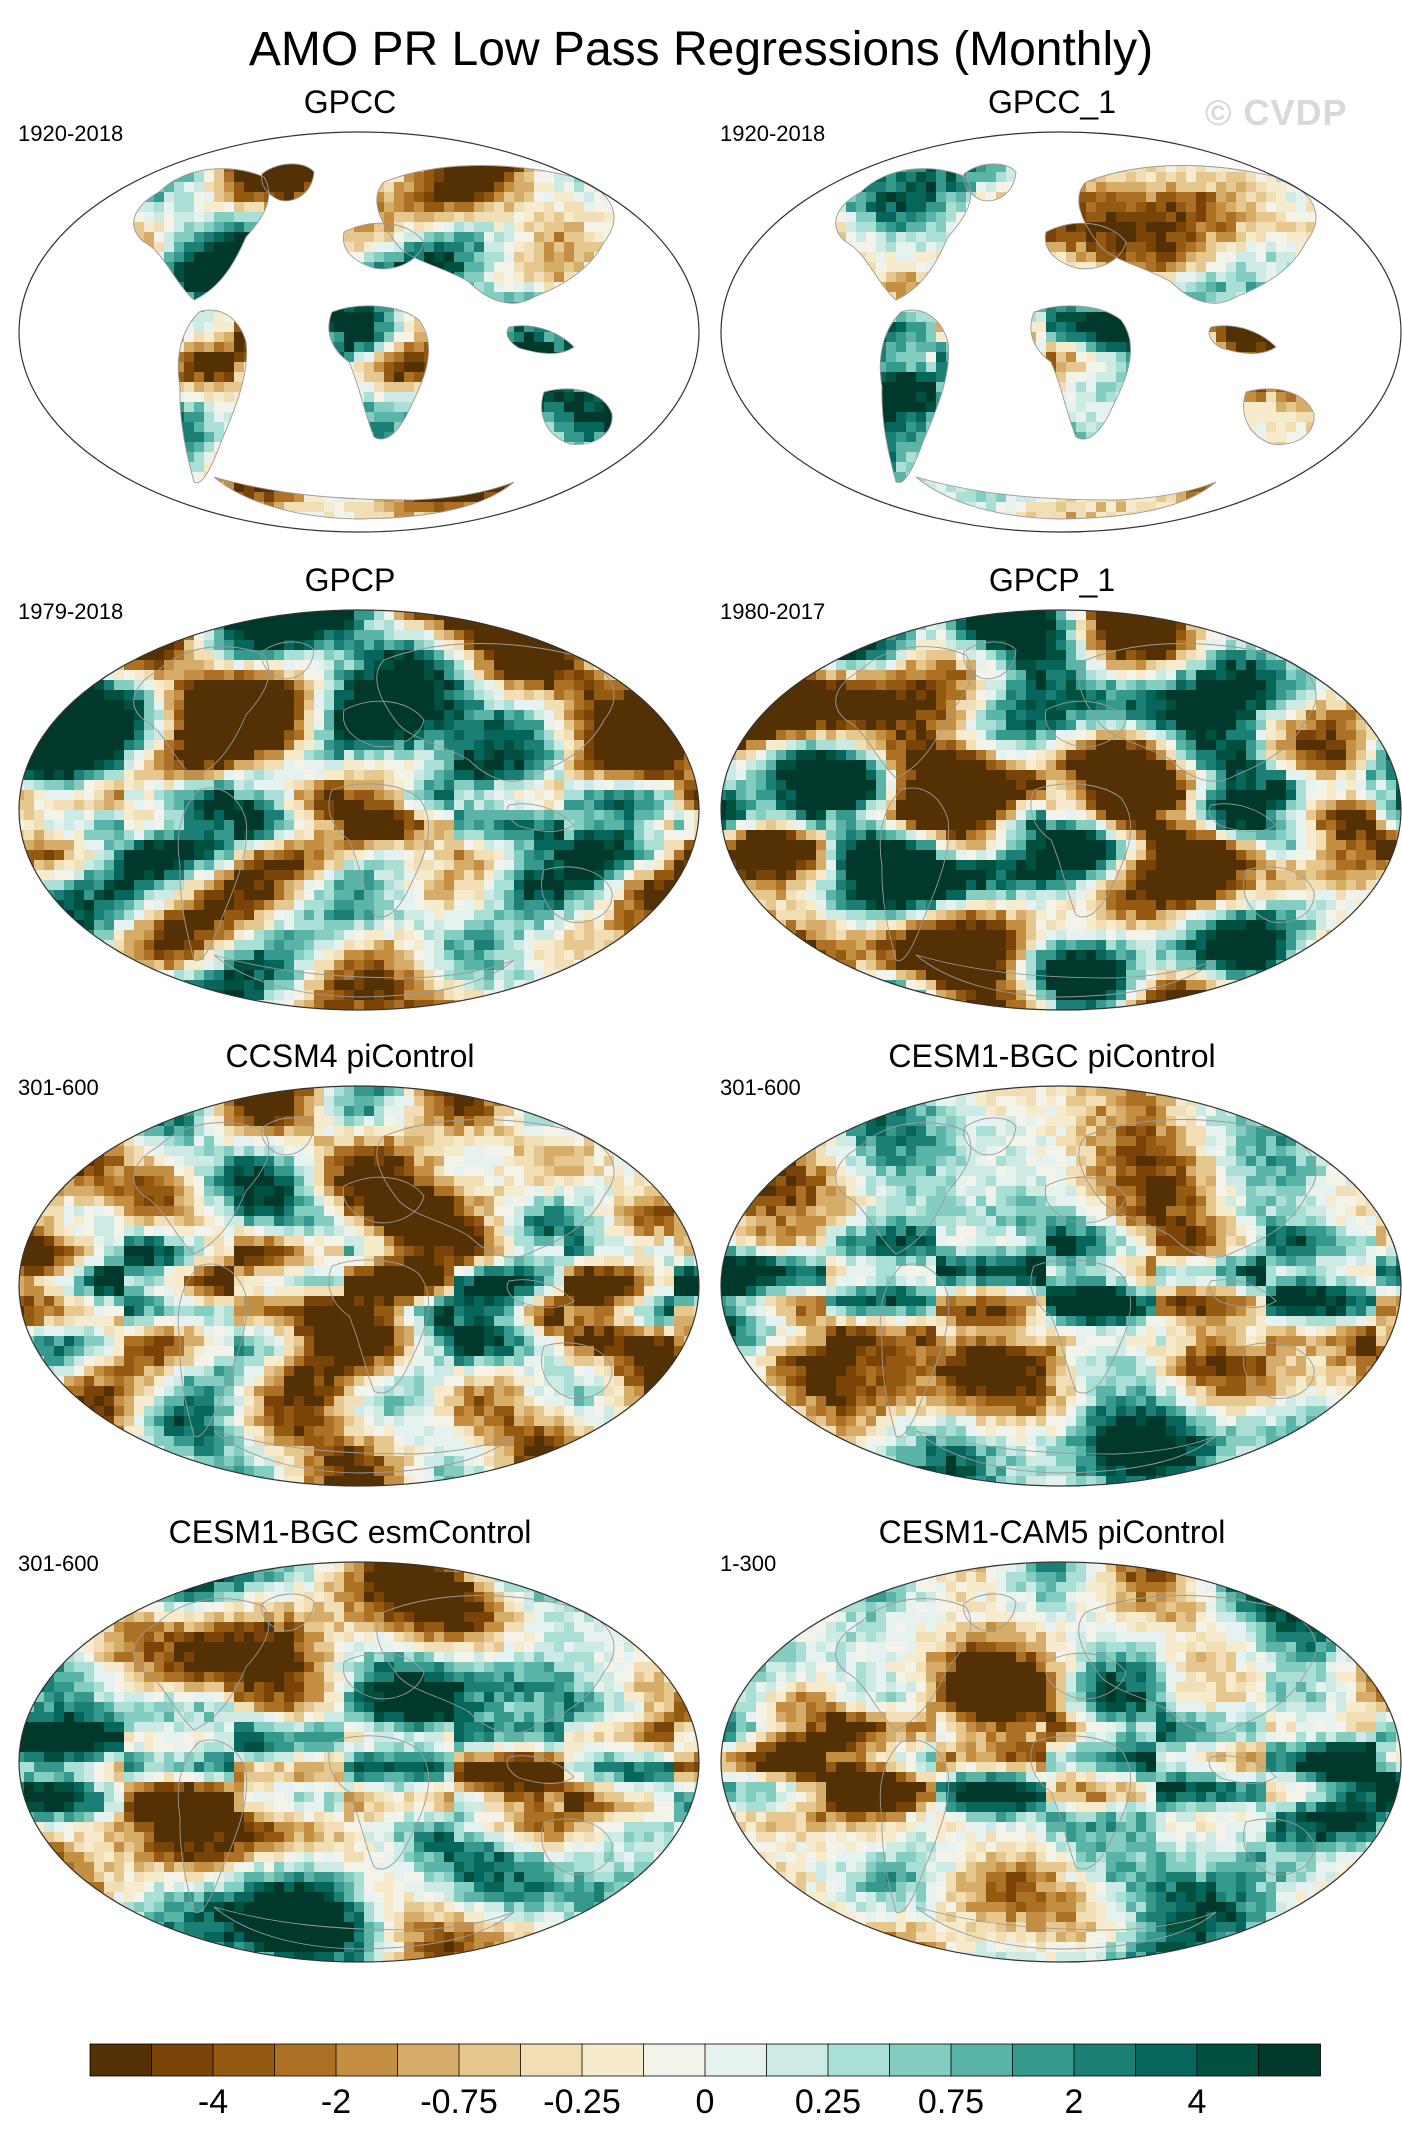  What do you see at coordinates (772, 612) in the screenshot?
I see `panel-period: 1980-2017` at bounding box center [772, 612].